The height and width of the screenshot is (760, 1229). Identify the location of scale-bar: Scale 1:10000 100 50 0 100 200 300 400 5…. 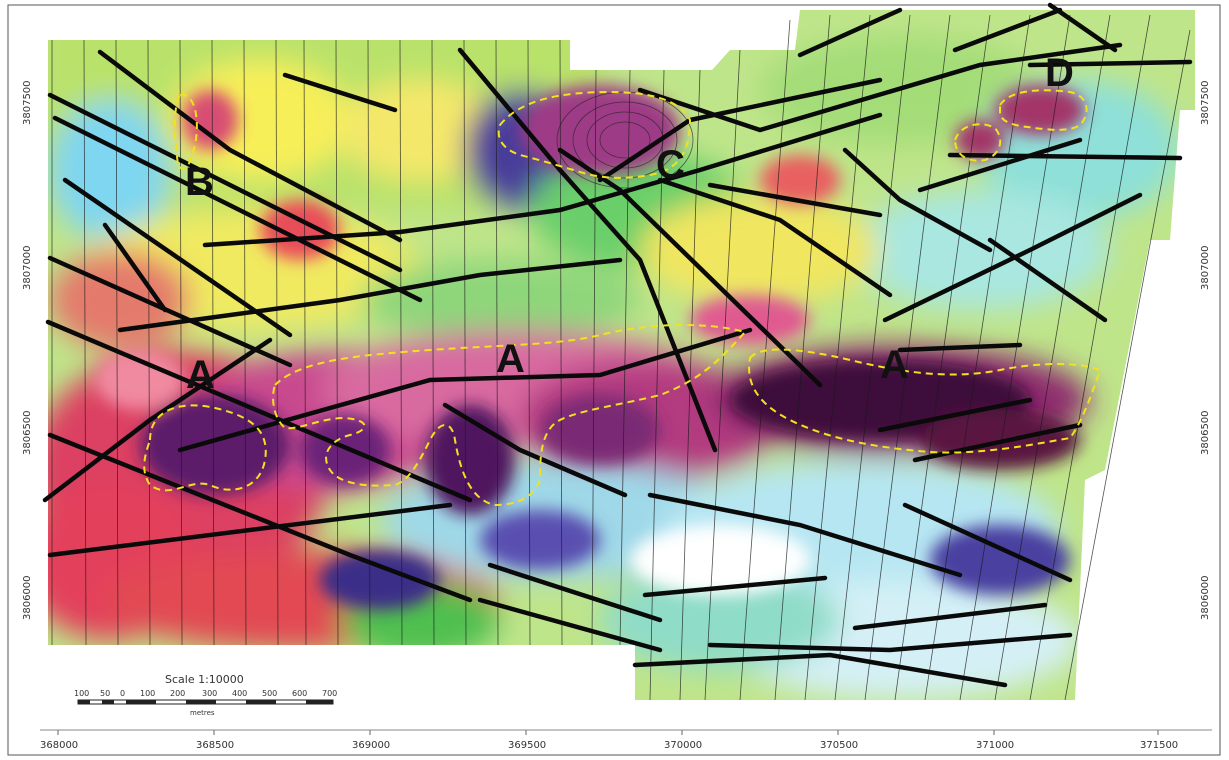
(205, 695).